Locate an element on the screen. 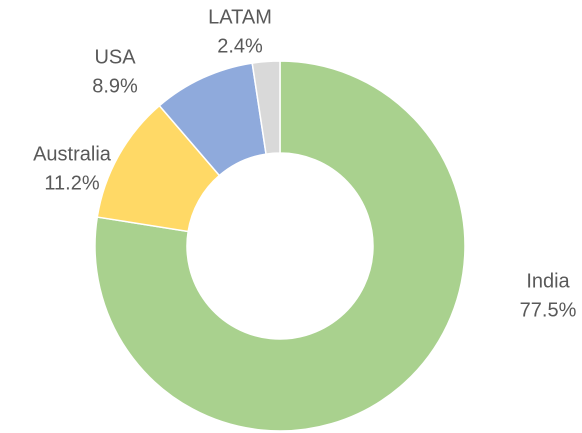 The height and width of the screenshot is (433, 582). slice-value-label: 11.2% is located at coordinates (71, 183).